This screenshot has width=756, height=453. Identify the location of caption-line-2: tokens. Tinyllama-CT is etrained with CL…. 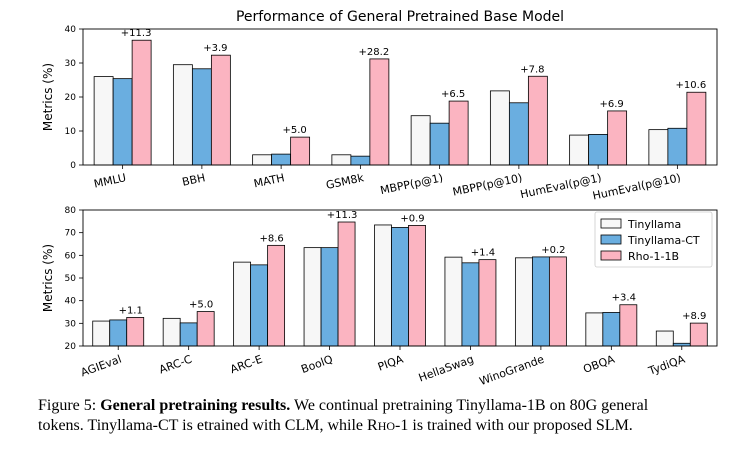
(383, 426).